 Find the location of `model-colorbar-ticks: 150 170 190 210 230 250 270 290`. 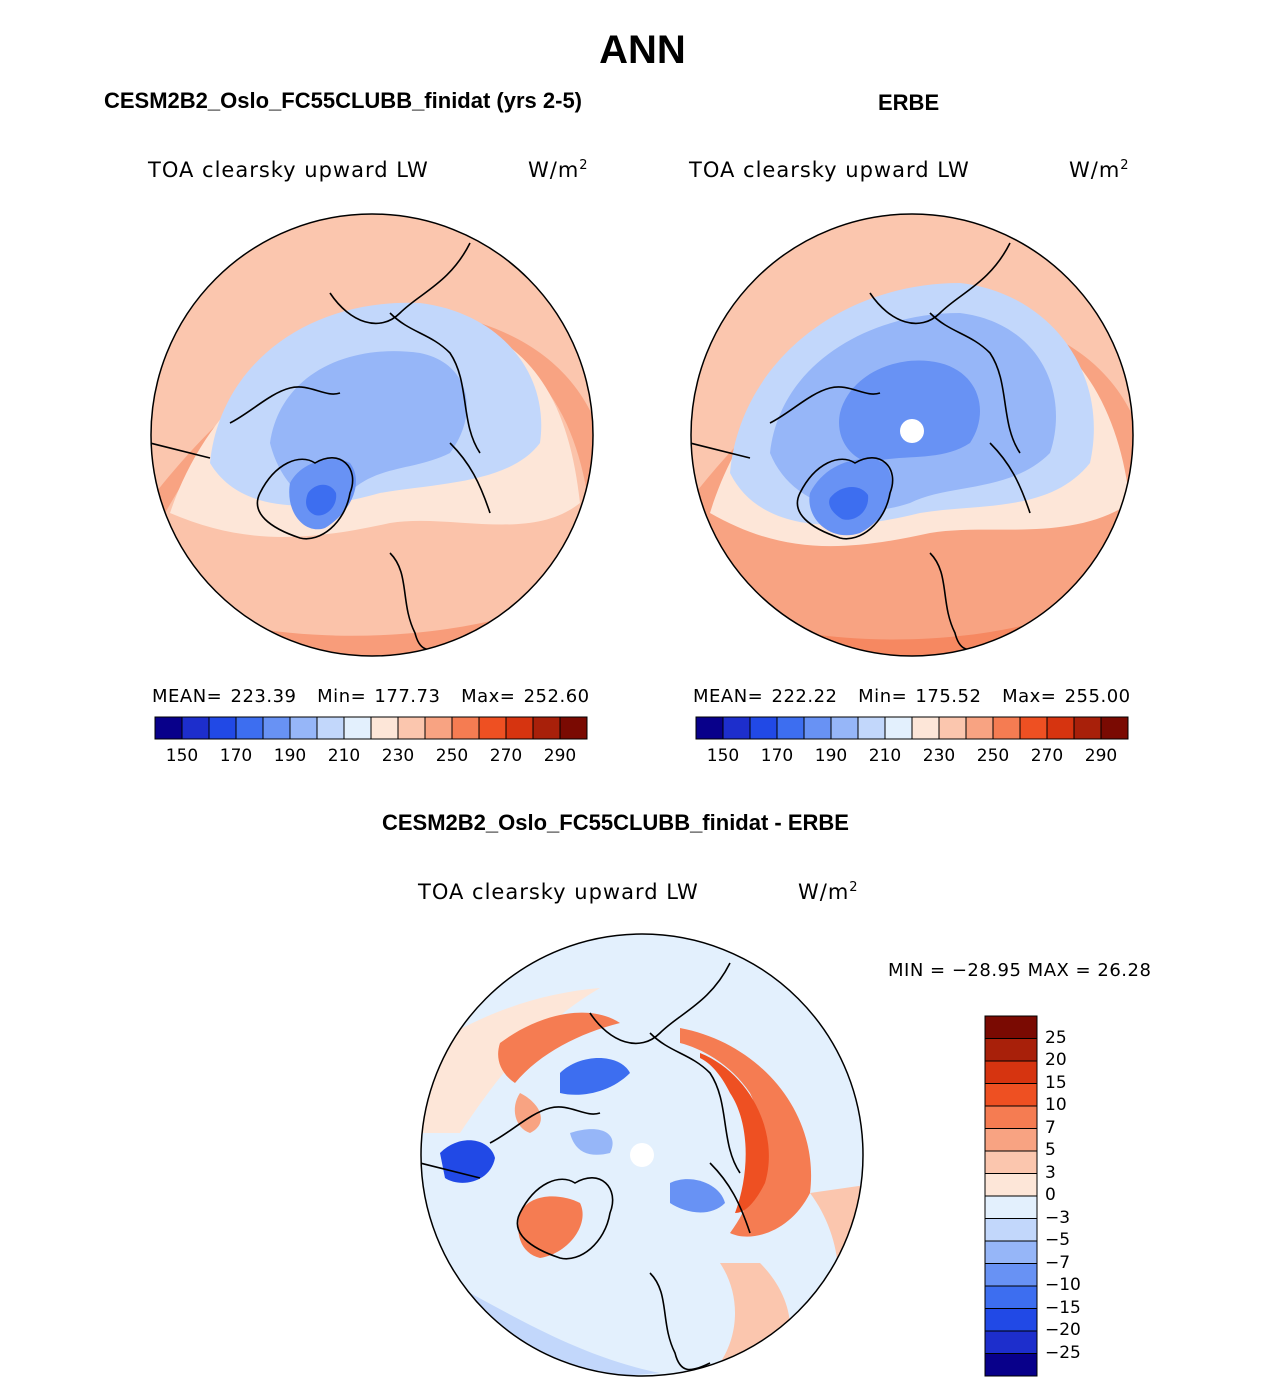

model-colorbar-ticks: 150 170 190 210 230 250 270 290 is located at coordinates (371, 758).